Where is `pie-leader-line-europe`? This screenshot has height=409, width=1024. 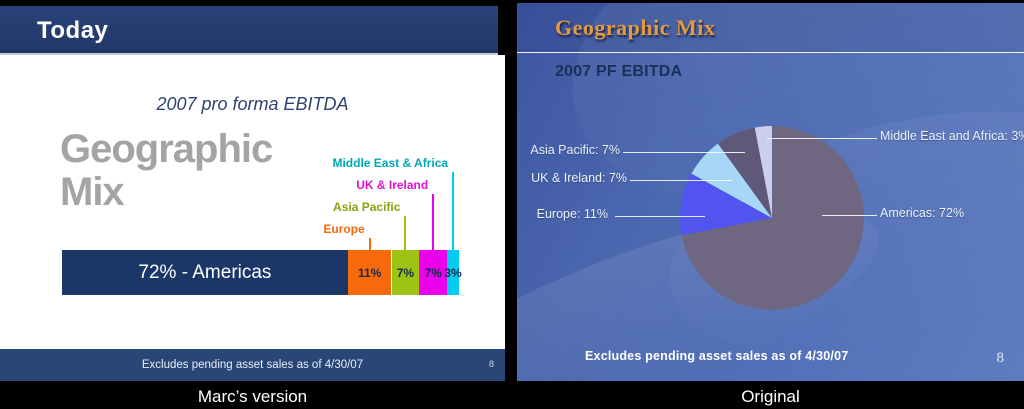
pie-leader-line-europe is located at coordinates (660, 216).